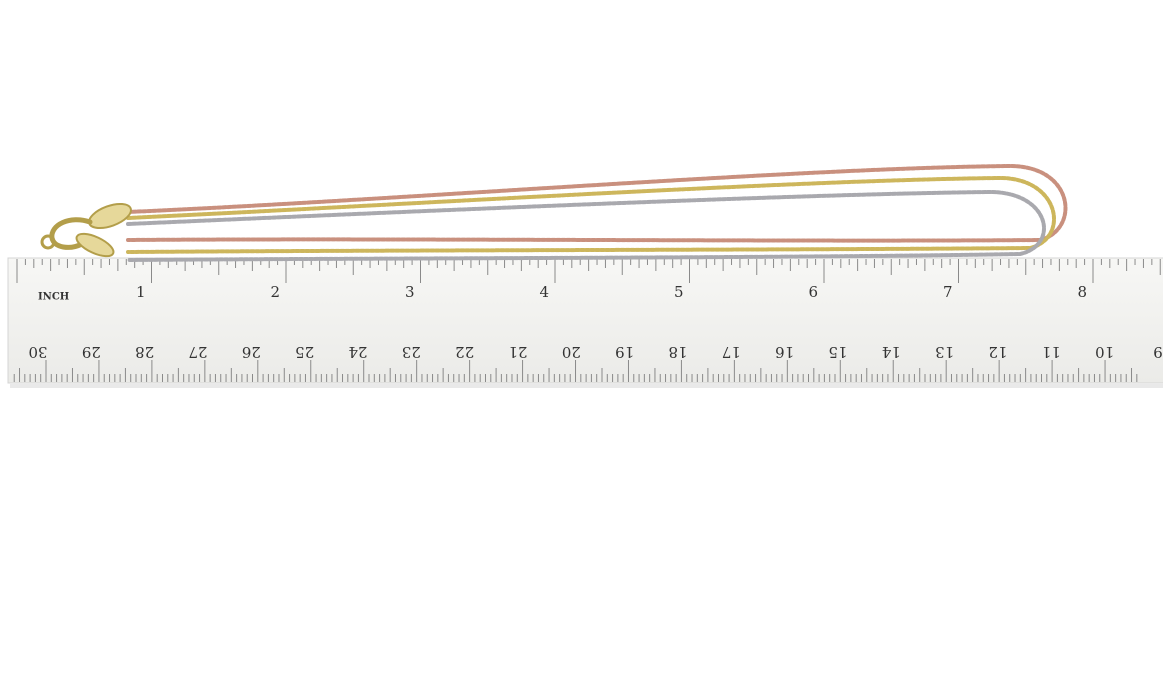 The height and width of the screenshot is (696, 1163). I want to click on cm-label: 15, so click(837, 352).